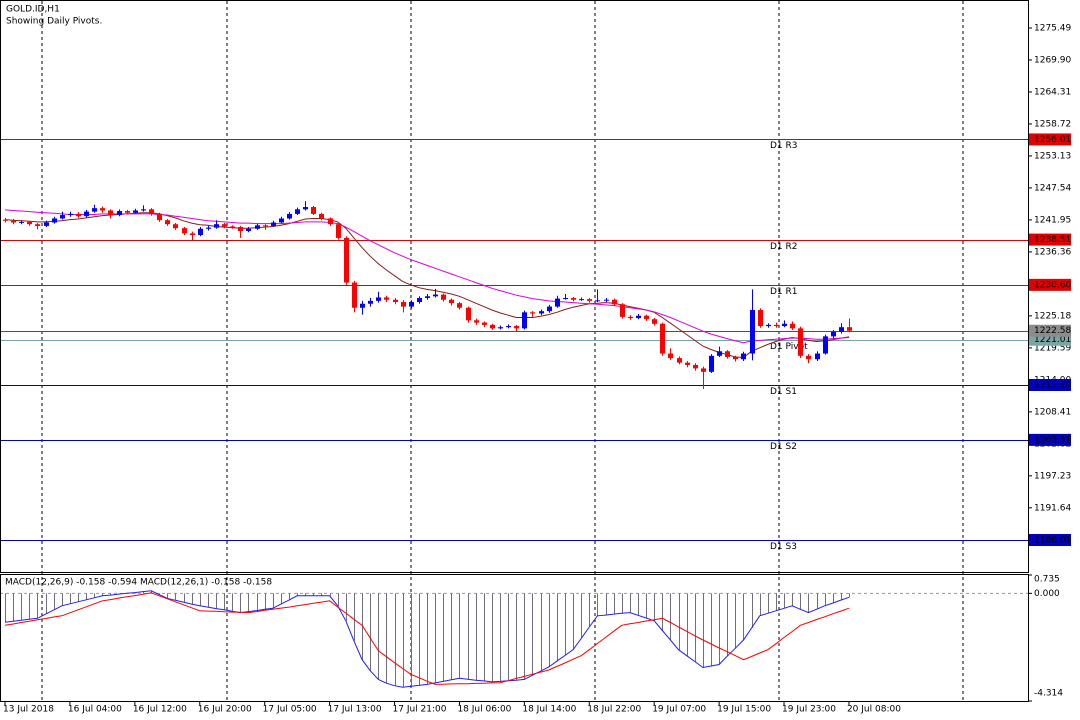 This screenshot has height=720, width=1080. I want to click on pivot-value-label: 1221.01, so click(1052, 340).